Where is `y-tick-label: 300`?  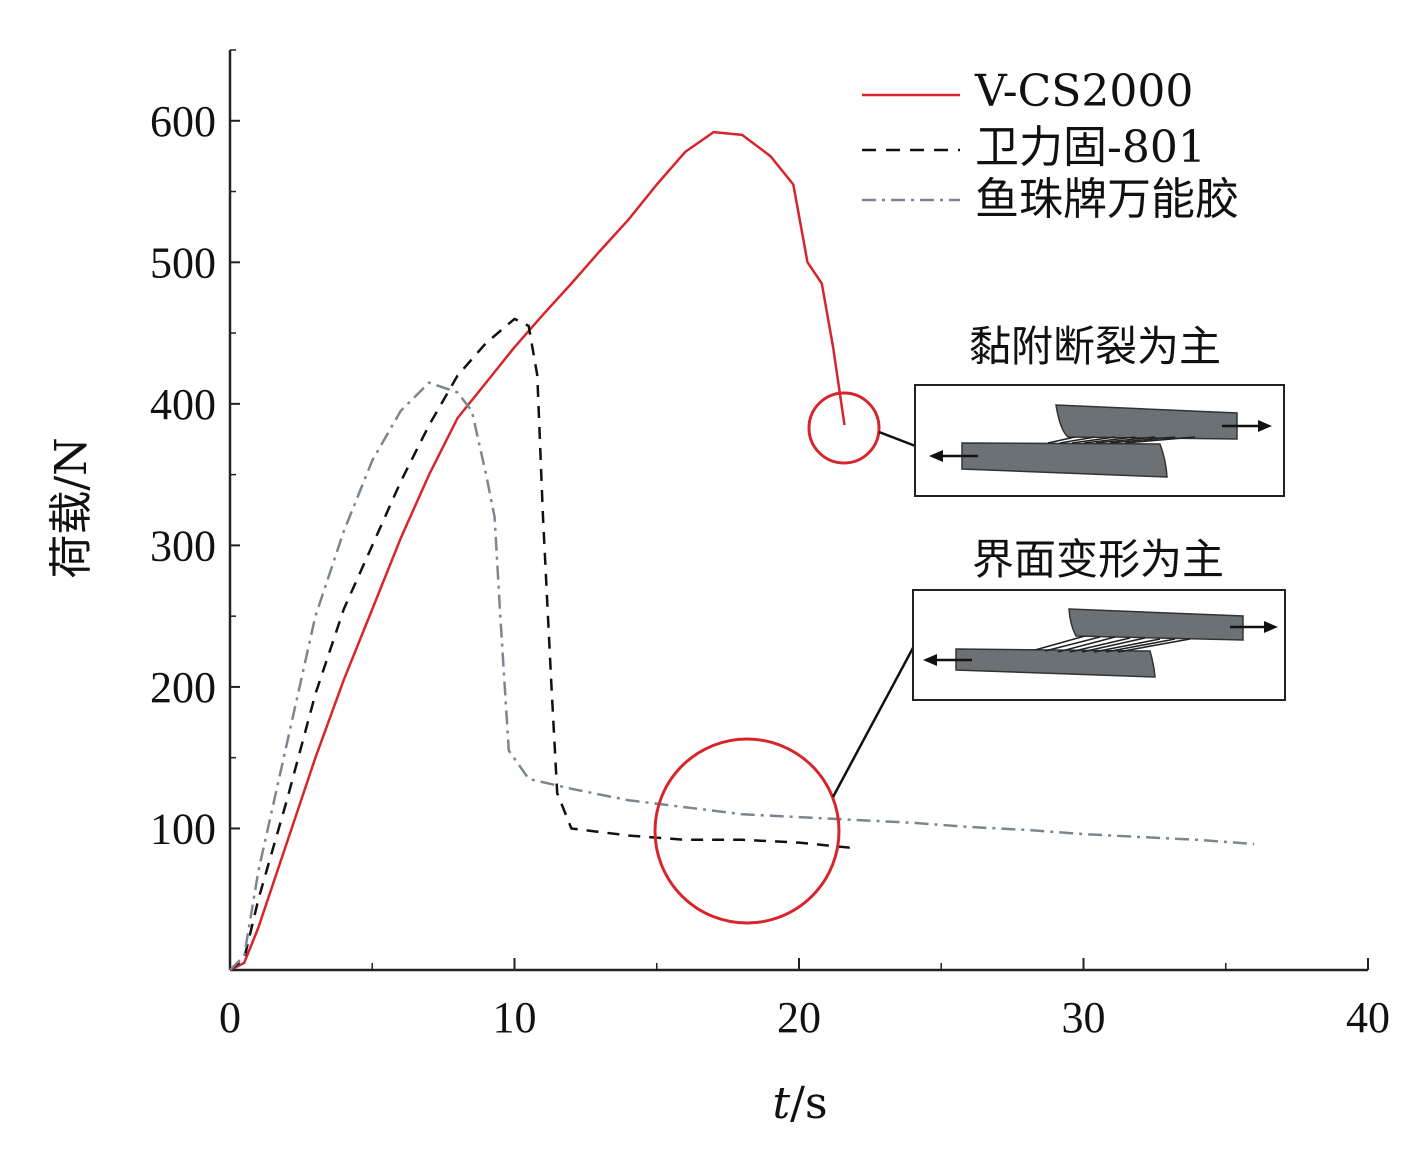 y-tick-label: 300 is located at coordinates (183, 545).